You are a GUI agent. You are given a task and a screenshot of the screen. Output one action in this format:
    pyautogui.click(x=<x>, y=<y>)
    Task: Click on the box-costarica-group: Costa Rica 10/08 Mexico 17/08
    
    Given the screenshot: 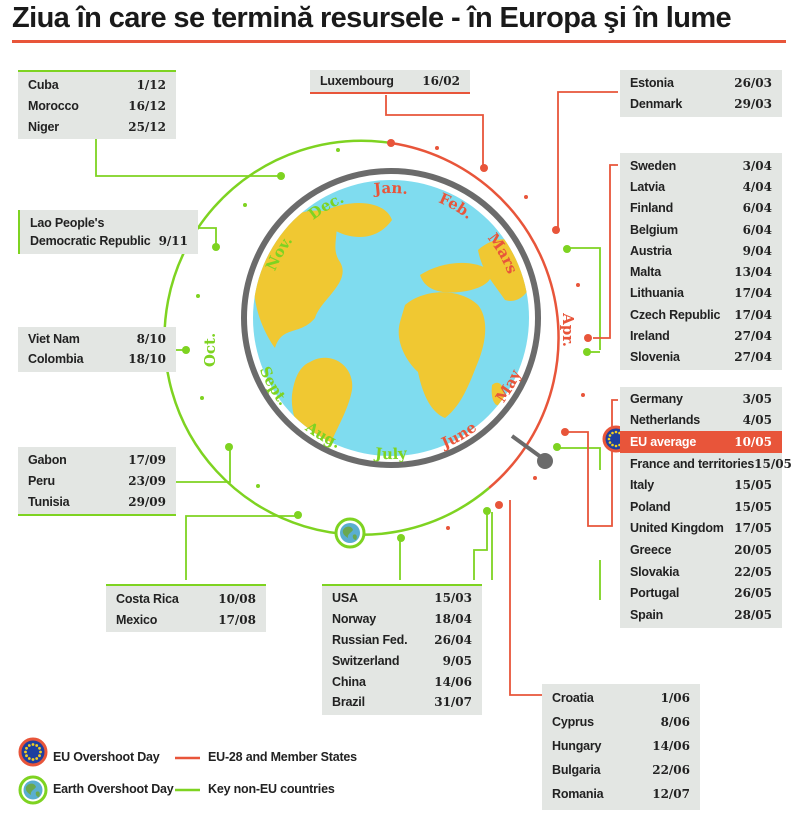 What is the action you would take?
    pyautogui.click(x=186, y=608)
    